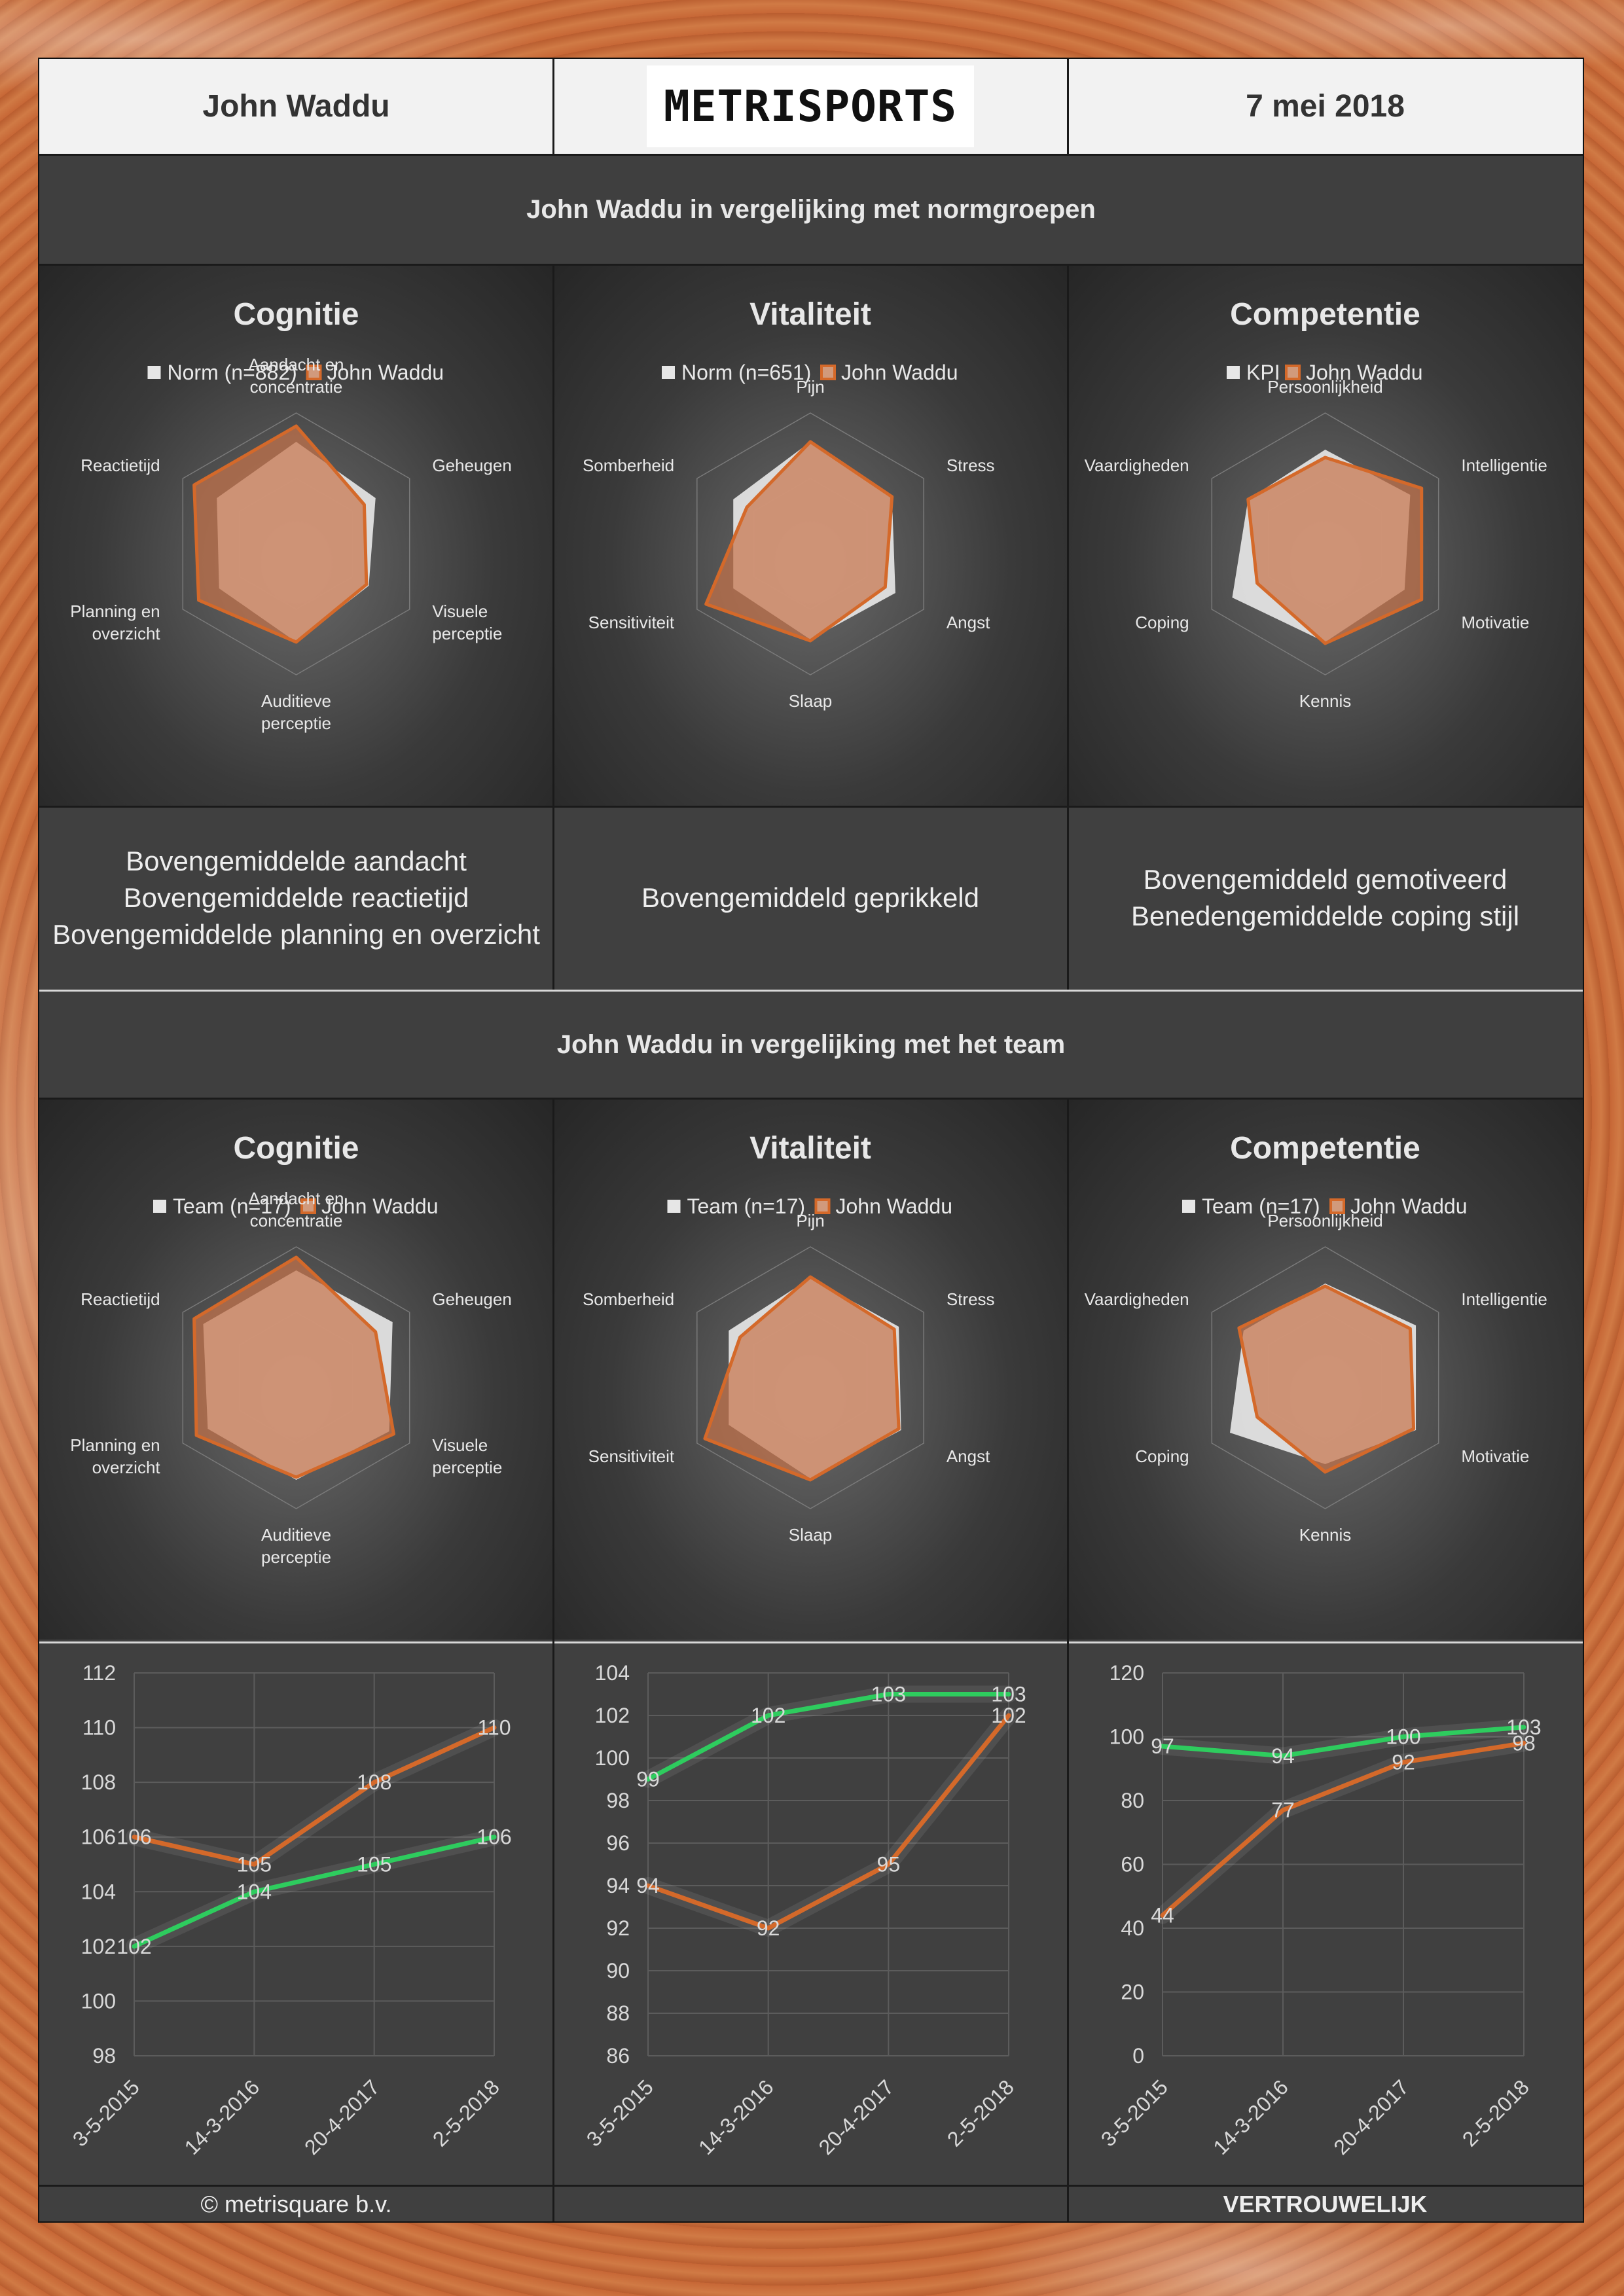 The image size is (1624, 2296). I want to click on summary-line: Bovengemiddeld gemotiveerd, so click(1325, 879).